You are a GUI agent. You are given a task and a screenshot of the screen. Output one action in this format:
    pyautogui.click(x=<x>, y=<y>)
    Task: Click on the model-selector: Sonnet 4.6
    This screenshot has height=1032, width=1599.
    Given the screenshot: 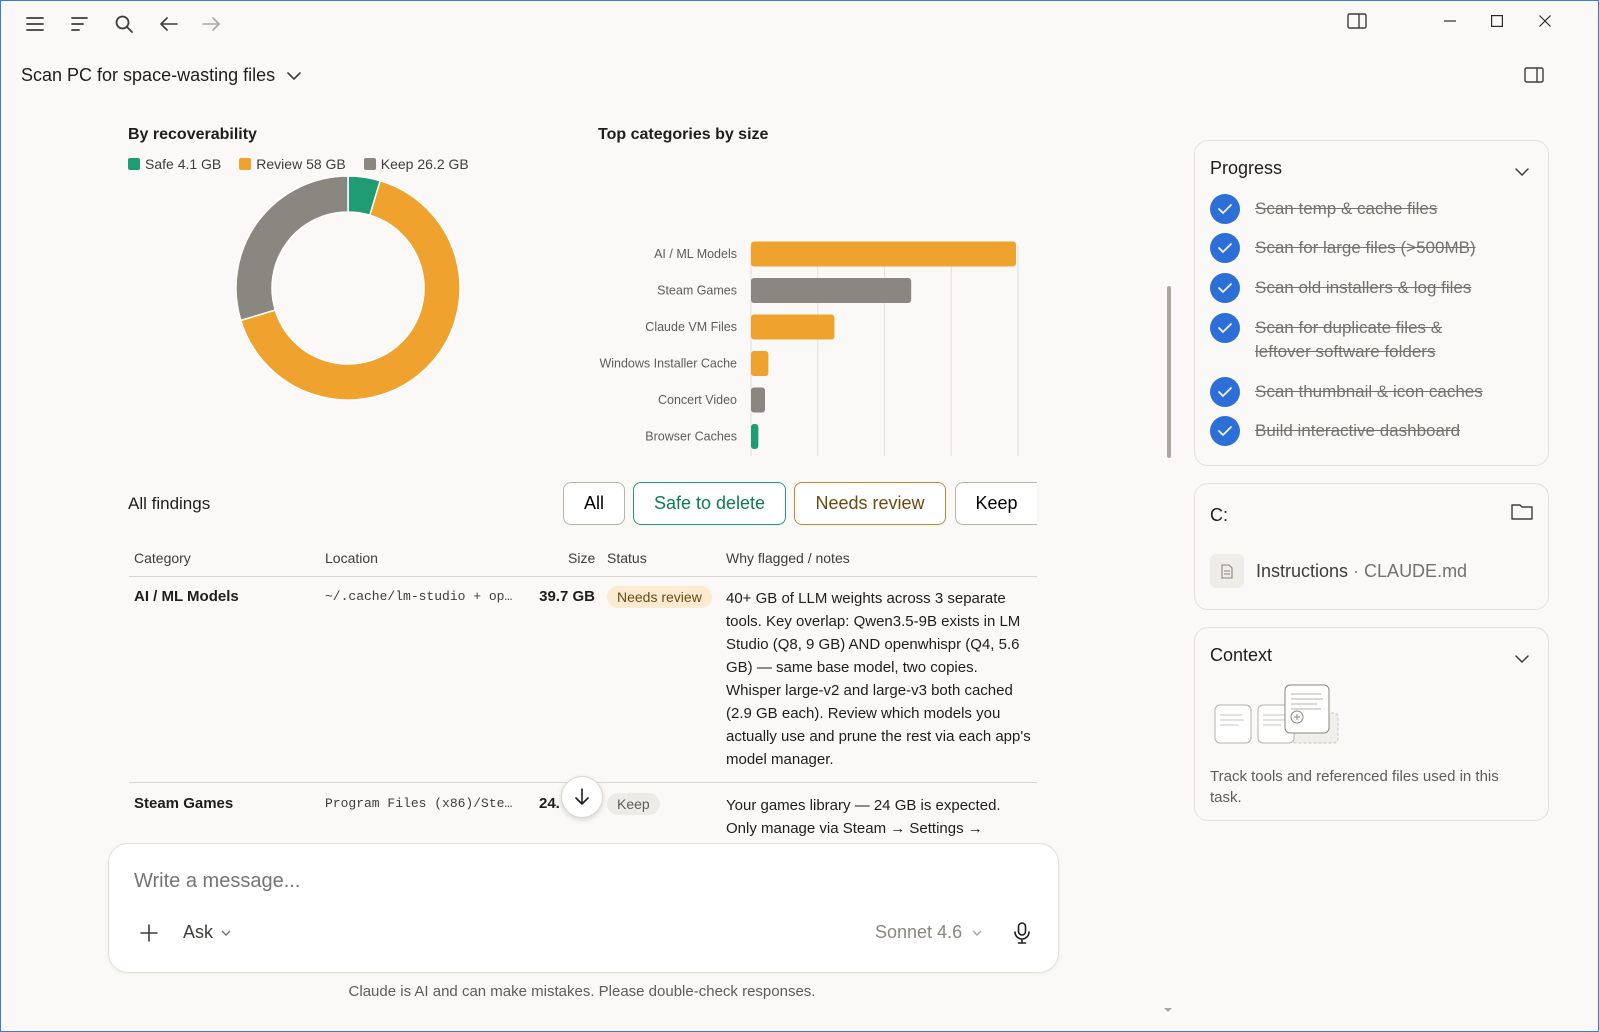 What is the action you would take?
    pyautogui.click(x=928, y=932)
    